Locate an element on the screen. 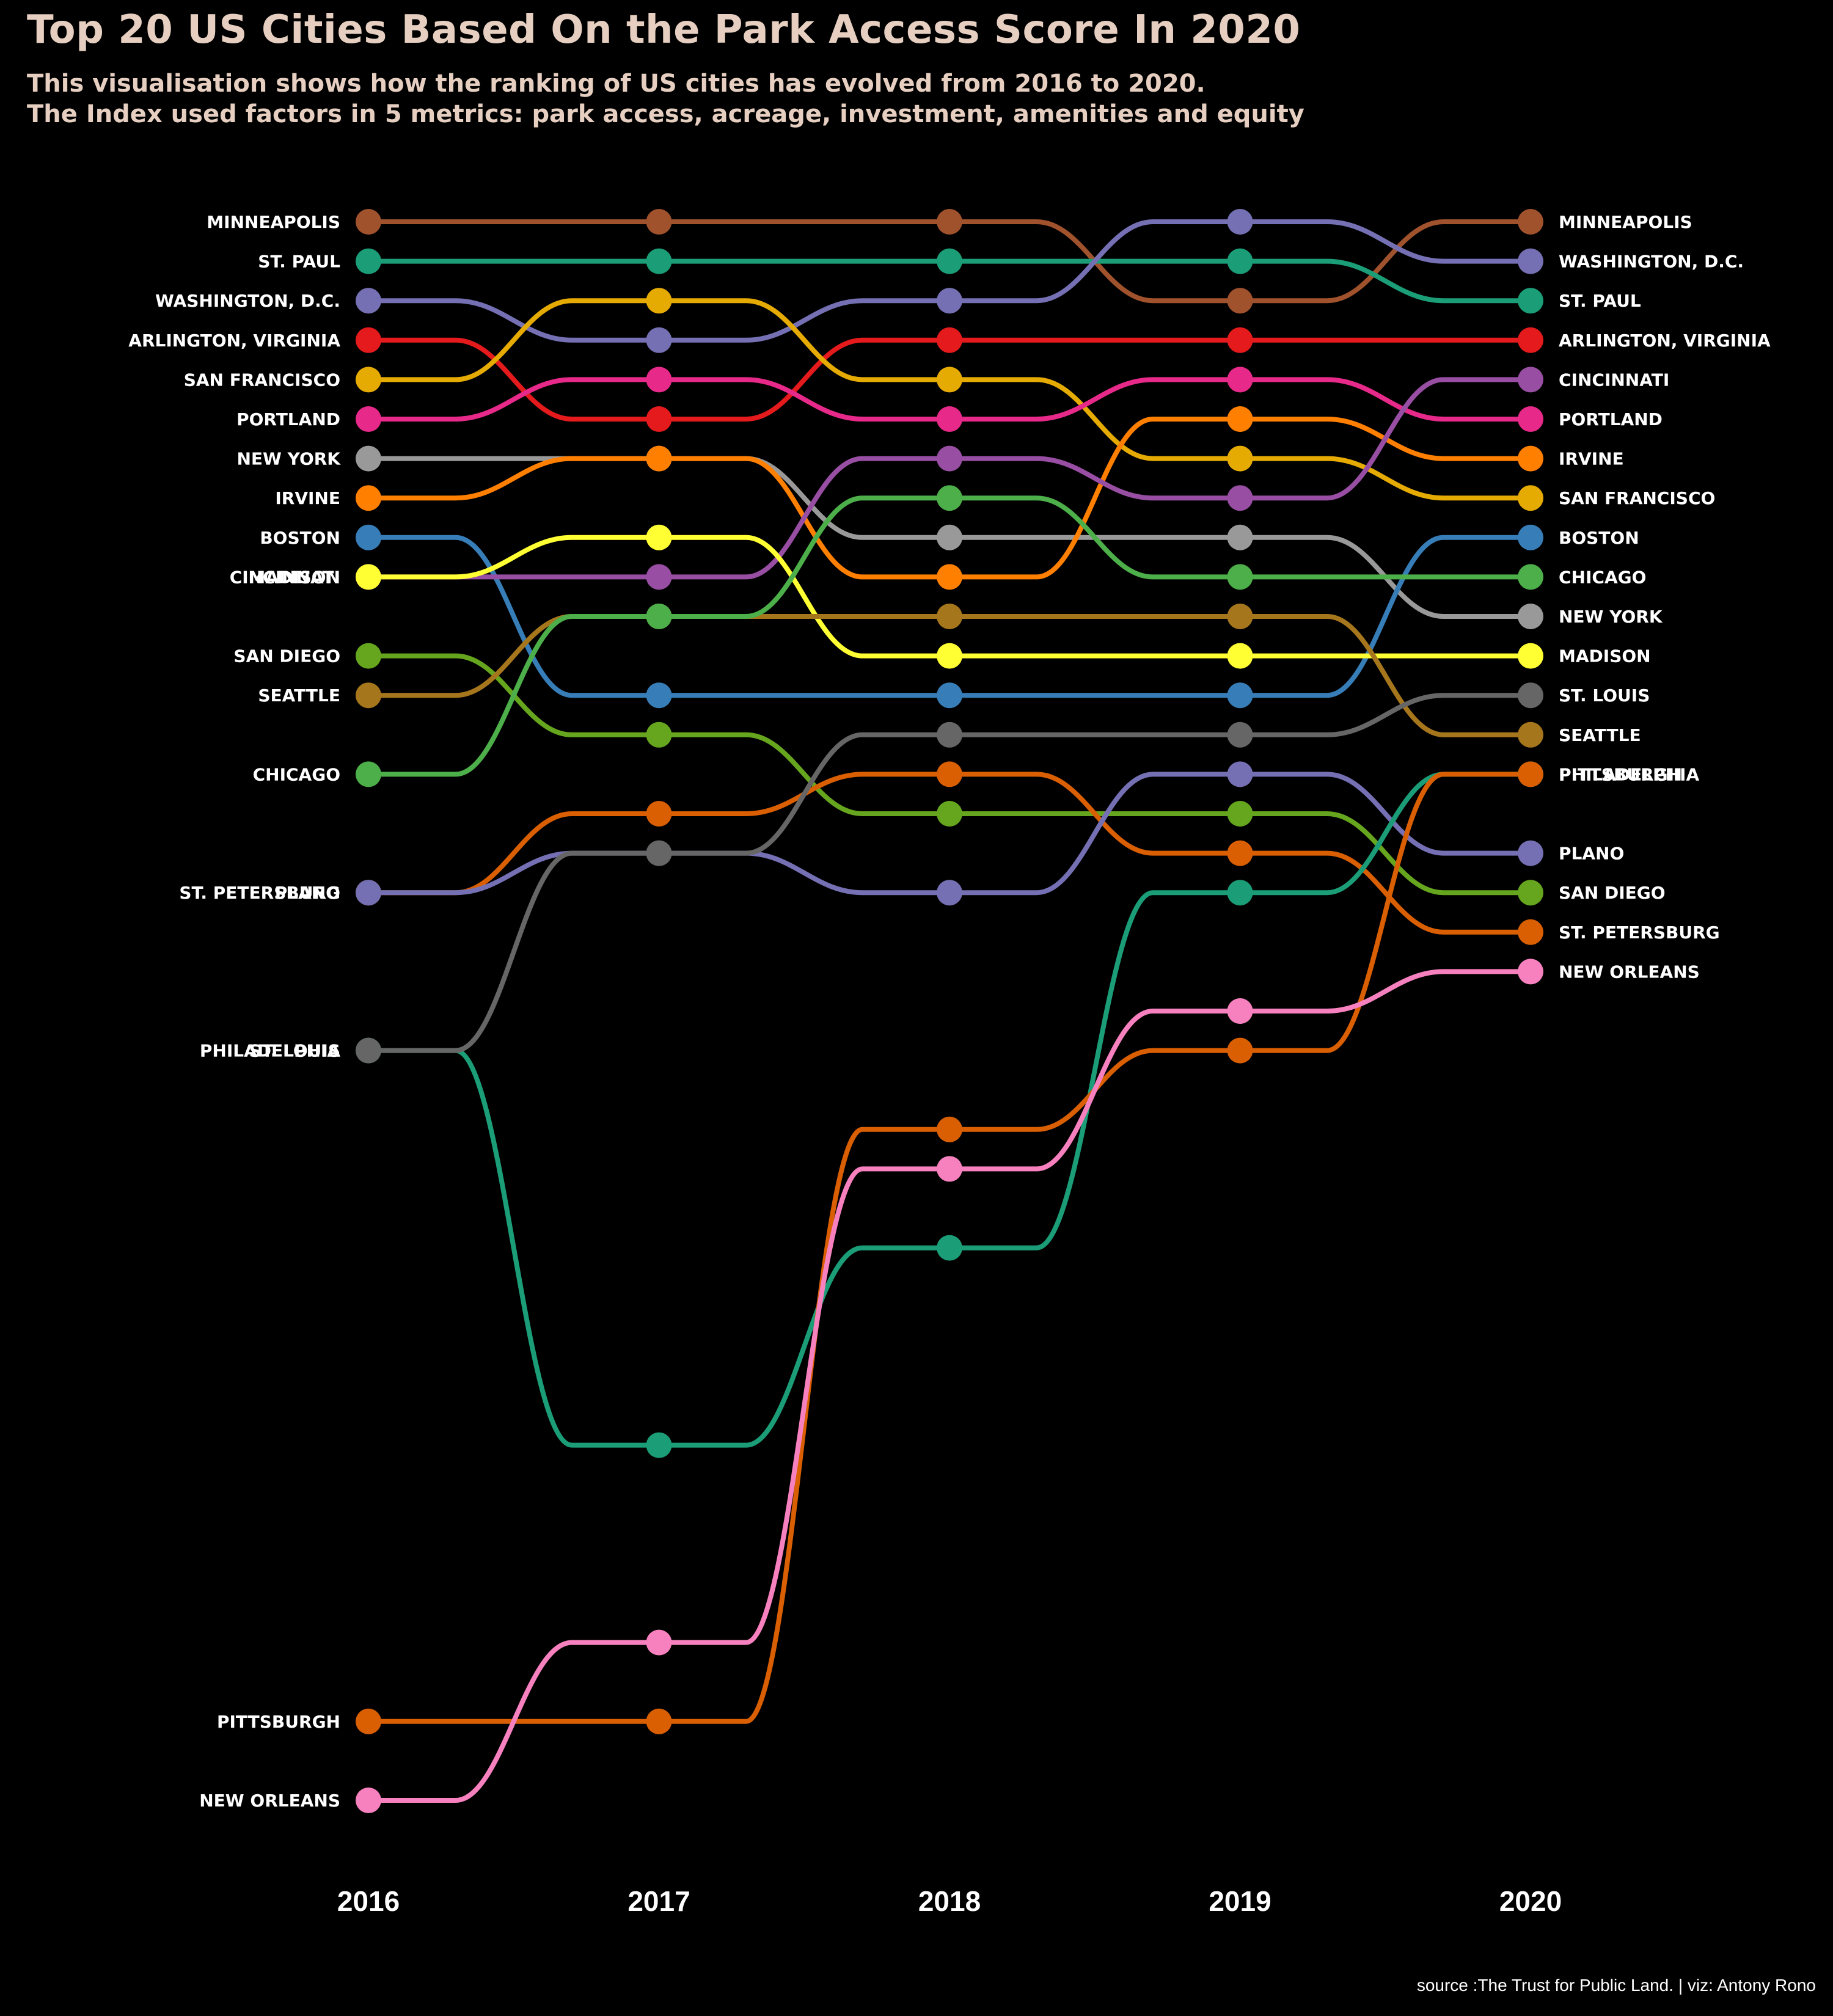 This screenshot has width=1833, height=2016. point-portland-2016 is located at coordinates (368, 419).